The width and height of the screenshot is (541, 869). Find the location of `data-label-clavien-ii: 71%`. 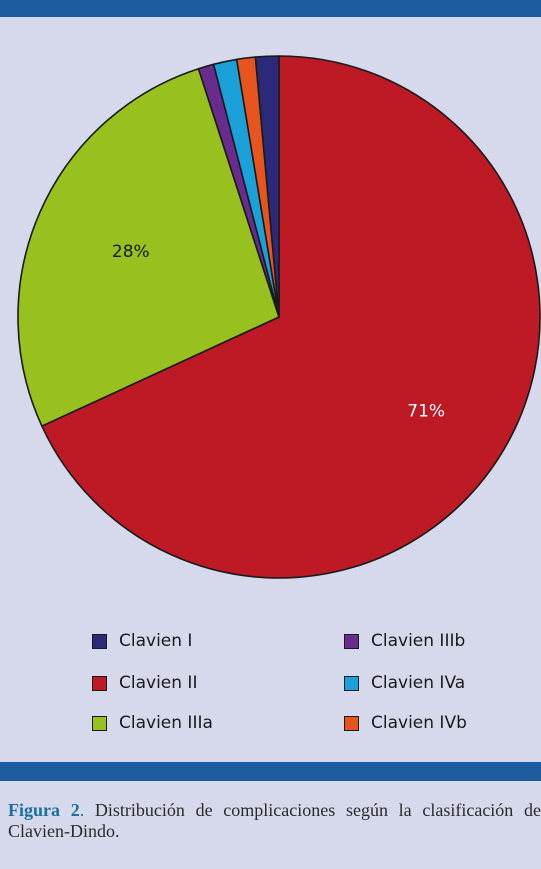

data-label-clavien-ii: 71% is located at coordinates (426, 411).